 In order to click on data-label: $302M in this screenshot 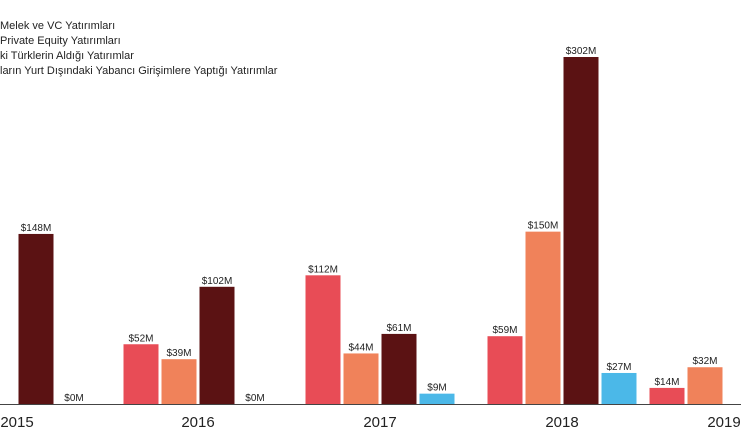, I will do `click(581, 51)`.